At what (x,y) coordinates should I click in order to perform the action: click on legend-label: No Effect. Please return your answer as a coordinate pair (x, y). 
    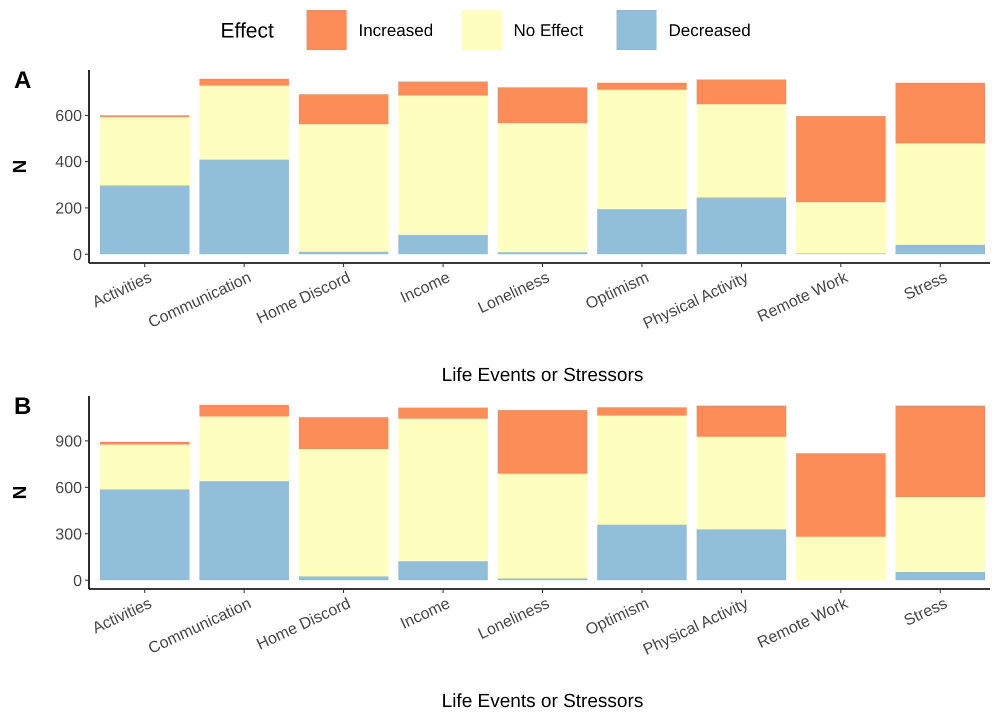
    Looking at the image, I should click on (549, 30).